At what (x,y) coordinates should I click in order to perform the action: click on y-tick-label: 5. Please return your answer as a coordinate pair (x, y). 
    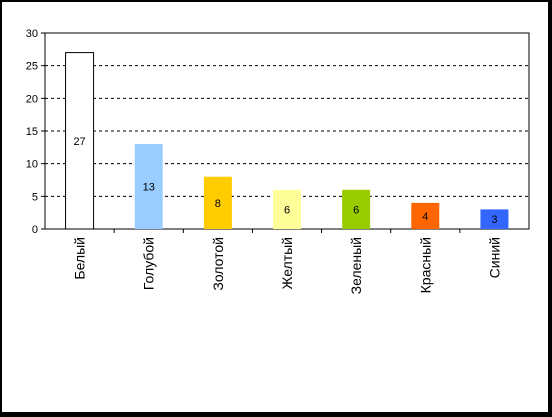
    Looking at the image, I should click on (35, 197).